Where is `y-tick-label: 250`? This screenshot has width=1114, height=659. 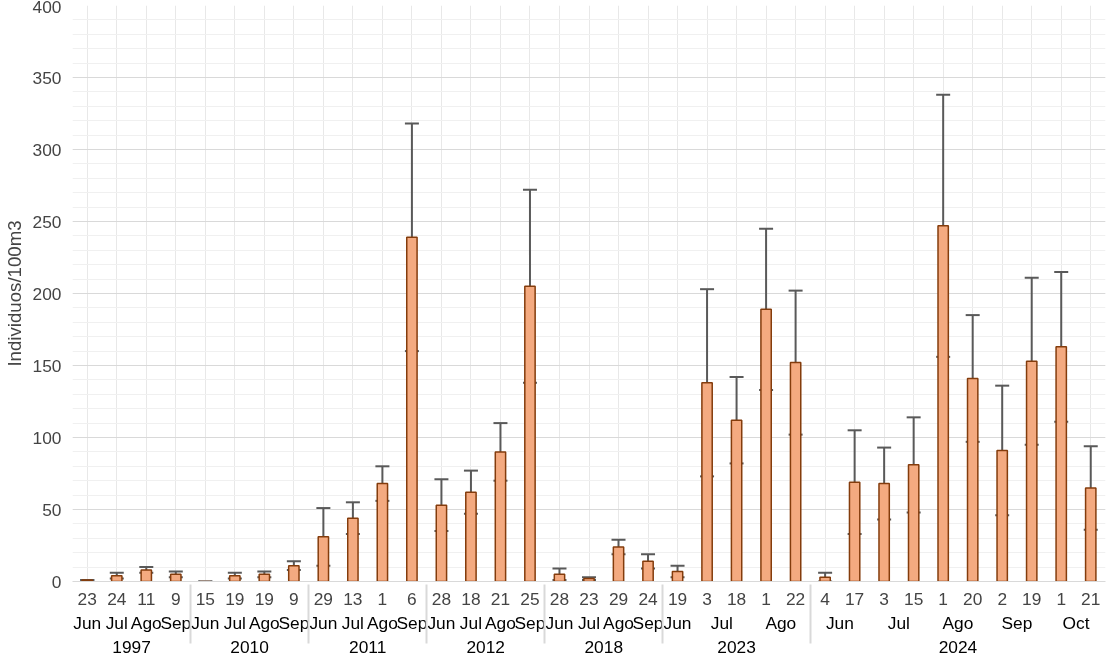
y-tick-label: 250 is located at coordinates (47, 221).